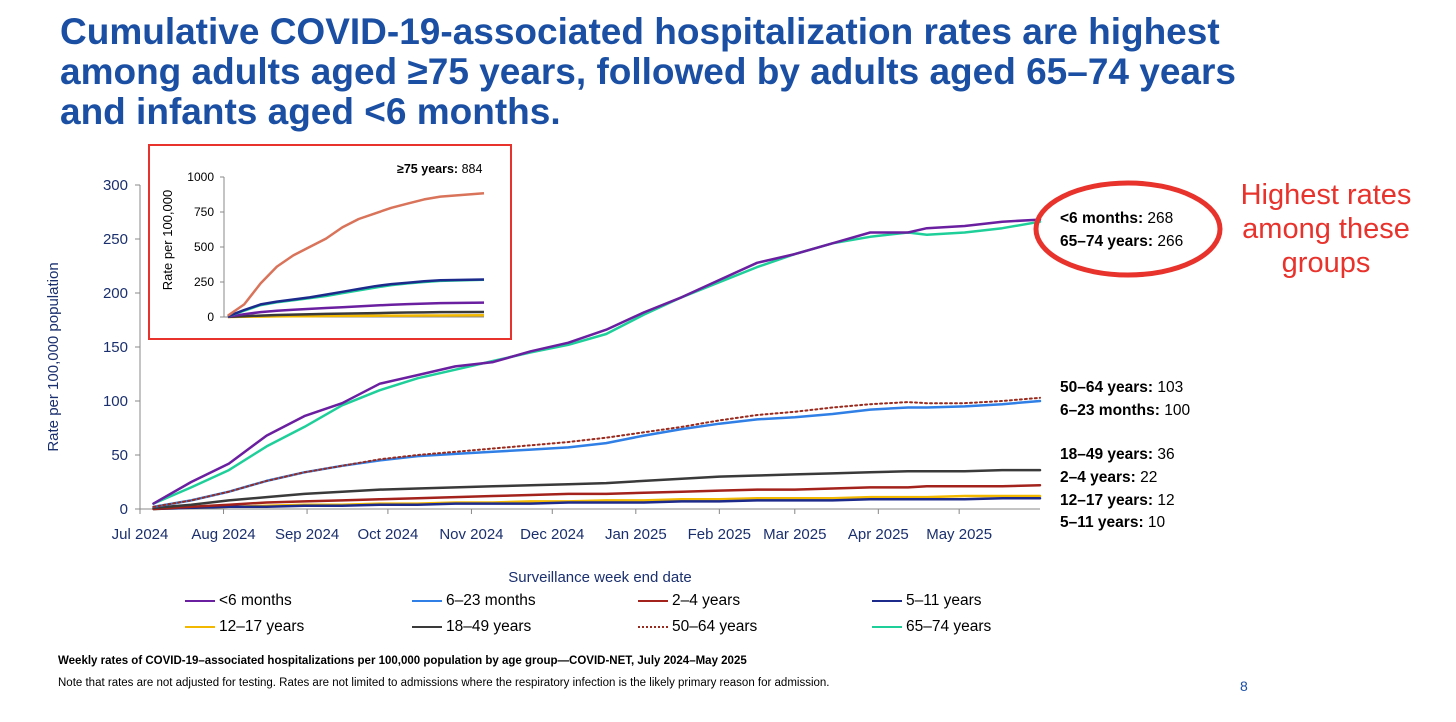 The image size is (1456, 722). What do you see at coordinates (115, 401) in the screenshot?
I see `y-tick-label: 100` at bounding box center [115, 401].